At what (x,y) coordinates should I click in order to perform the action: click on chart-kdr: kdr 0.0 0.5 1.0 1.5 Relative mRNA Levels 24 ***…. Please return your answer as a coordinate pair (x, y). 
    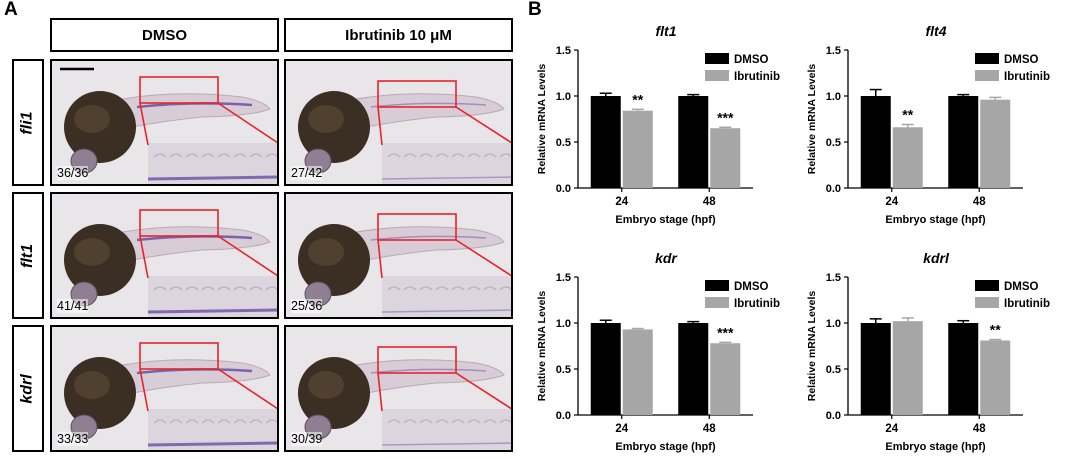
    Looking at the image, I should click on (659, 344).